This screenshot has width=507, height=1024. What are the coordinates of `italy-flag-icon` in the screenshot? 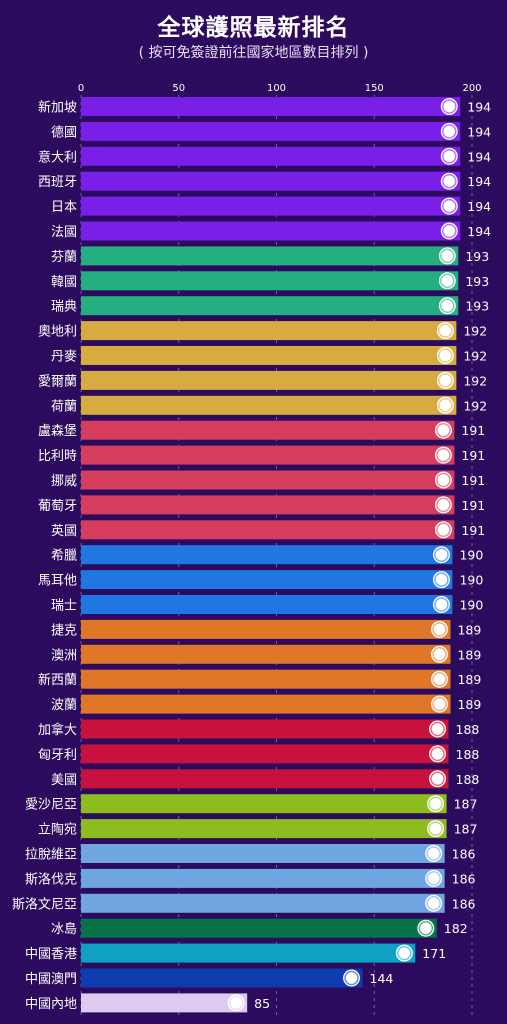 It's located at (449, 156).